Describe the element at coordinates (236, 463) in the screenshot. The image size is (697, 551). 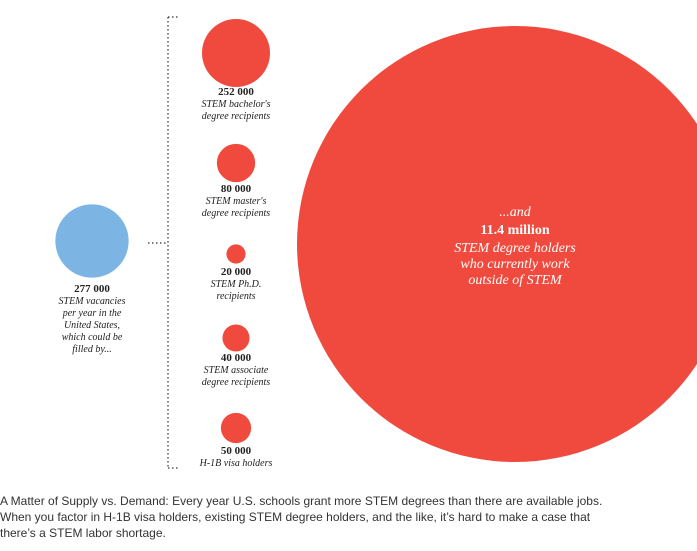
I see `supply-label-line: H-1B visa holders` at that location.